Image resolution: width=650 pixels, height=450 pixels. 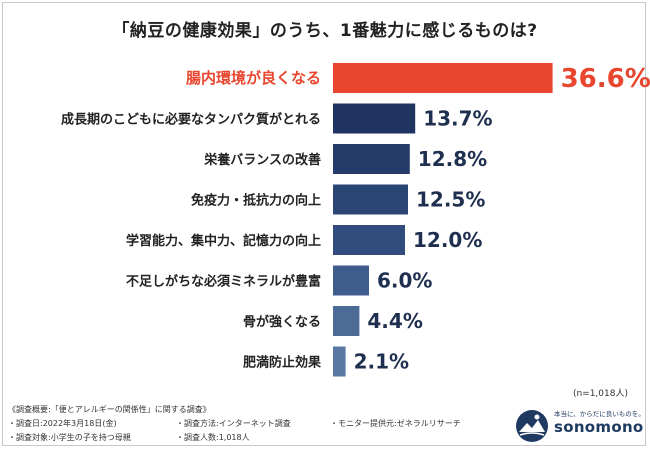 I want to click on value-label: 6.0%, so click(x=404, y=281).